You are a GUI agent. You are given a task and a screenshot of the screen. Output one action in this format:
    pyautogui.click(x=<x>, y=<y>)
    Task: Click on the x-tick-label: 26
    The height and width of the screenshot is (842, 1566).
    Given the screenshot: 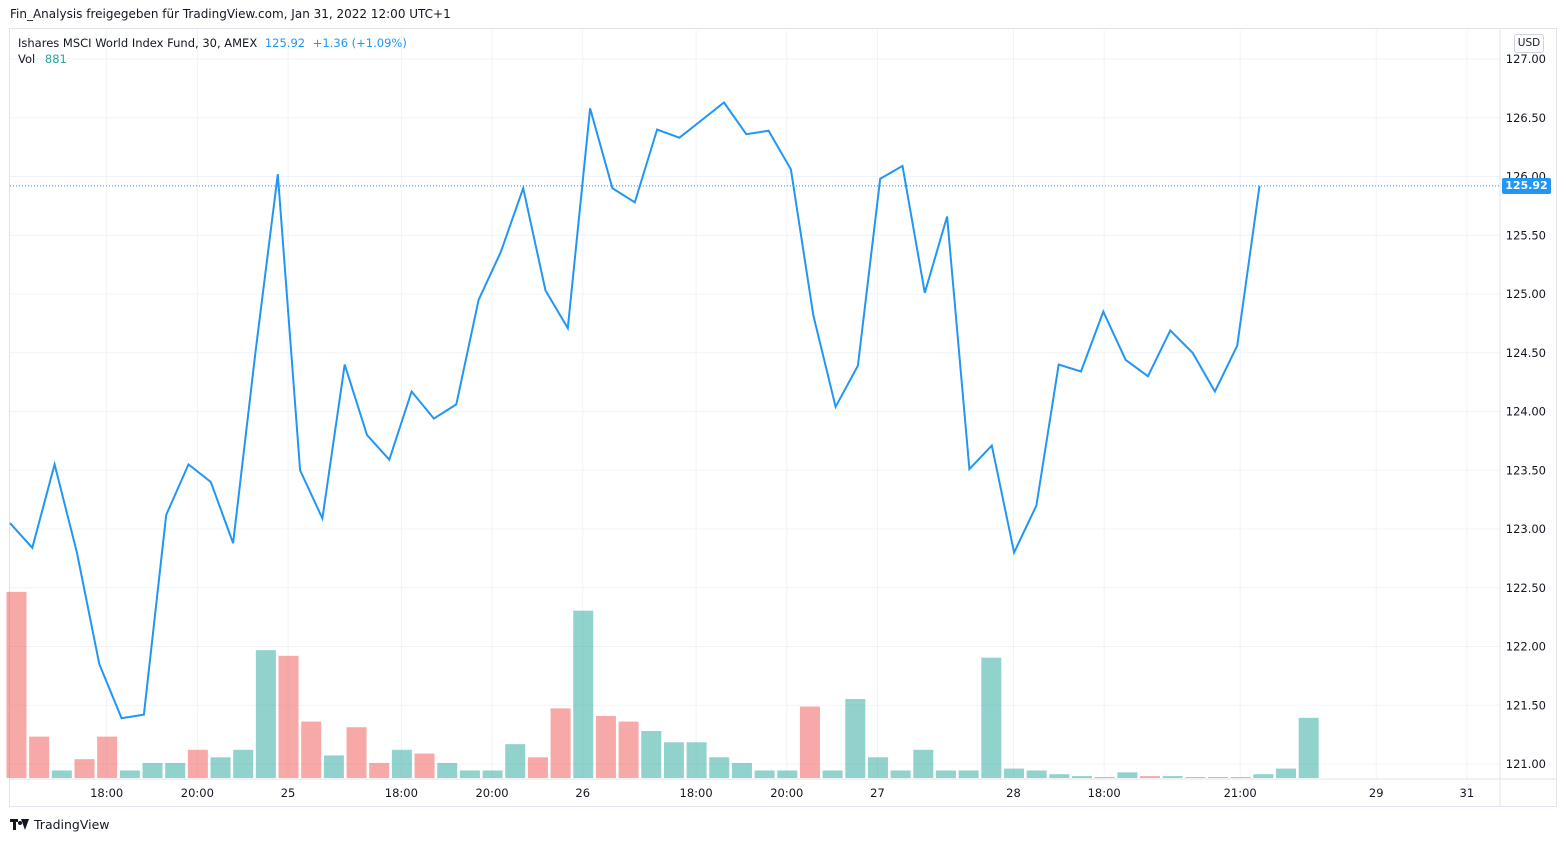 What is the action you would take?
    pyautogui.click(x=582, y=793)
    